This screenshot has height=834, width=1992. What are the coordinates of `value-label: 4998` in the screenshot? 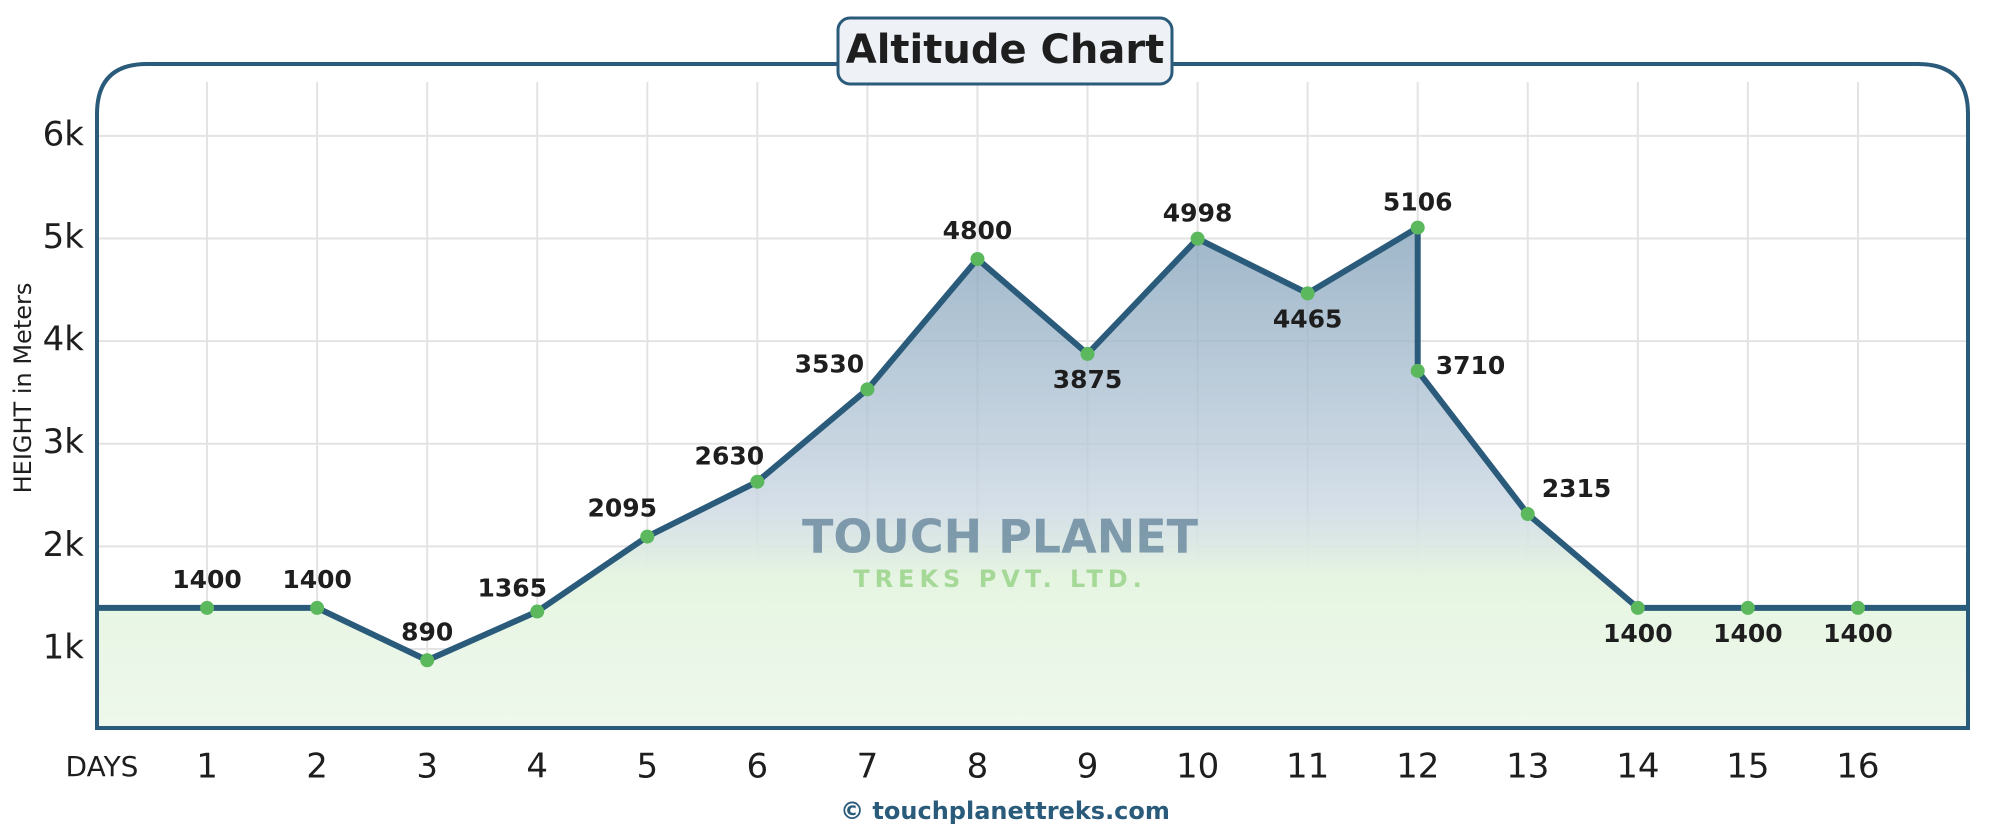 It's located at (1198, 213).